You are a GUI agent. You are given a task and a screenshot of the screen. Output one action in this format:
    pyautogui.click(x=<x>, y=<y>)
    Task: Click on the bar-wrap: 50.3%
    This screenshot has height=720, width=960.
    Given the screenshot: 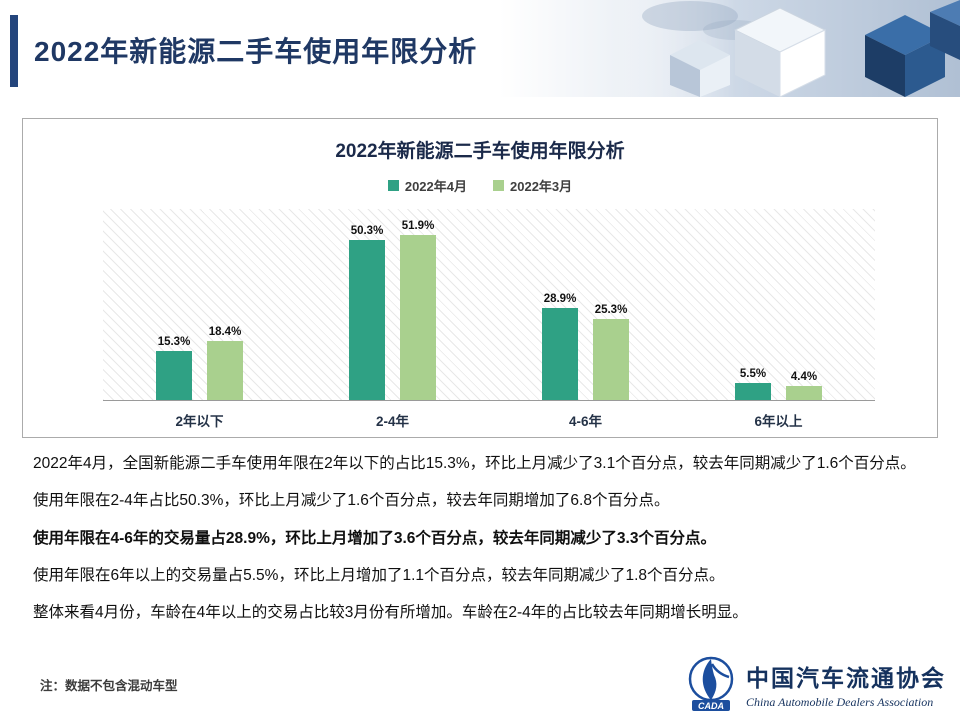 What is the action you would take?
    pyautogui.click(x=367, y=304)
    